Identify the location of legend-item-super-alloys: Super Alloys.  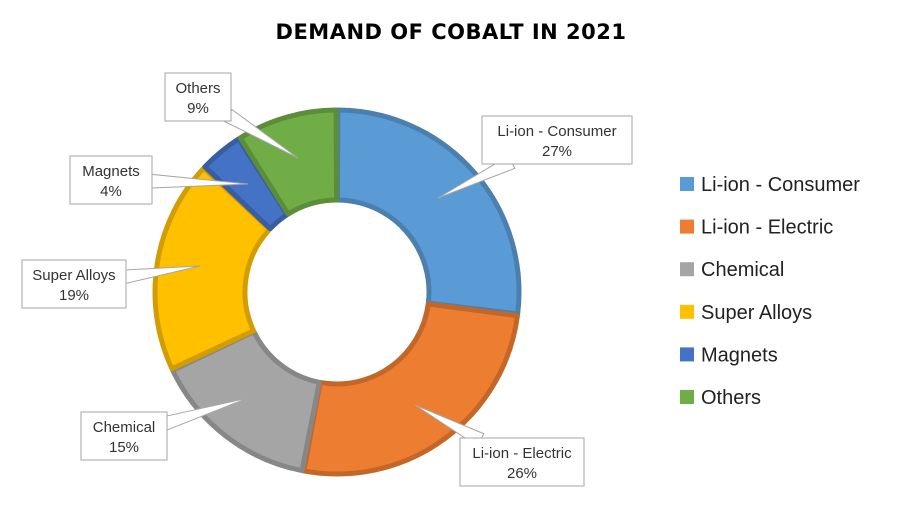
(746, 313).